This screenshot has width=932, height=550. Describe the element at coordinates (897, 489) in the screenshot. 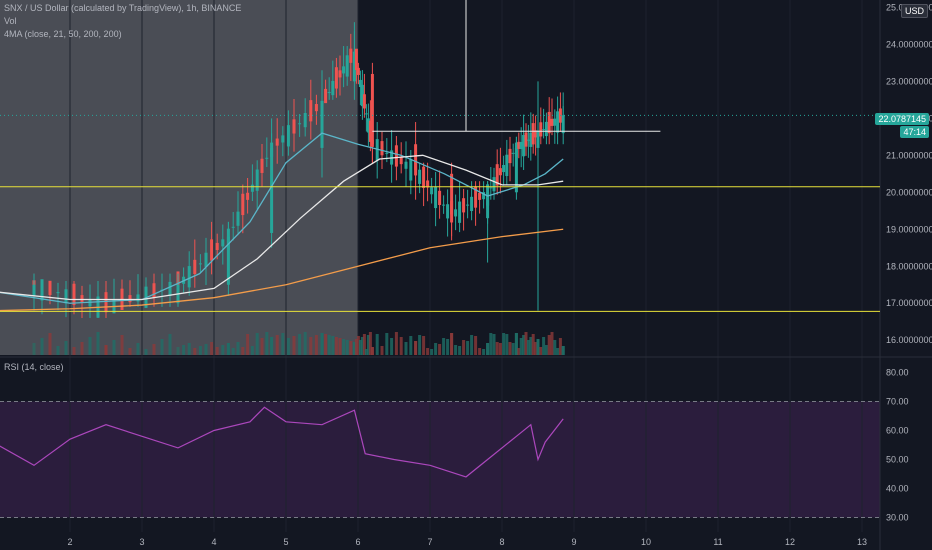

I see `rsi-tick-label: 40.00` at that location.